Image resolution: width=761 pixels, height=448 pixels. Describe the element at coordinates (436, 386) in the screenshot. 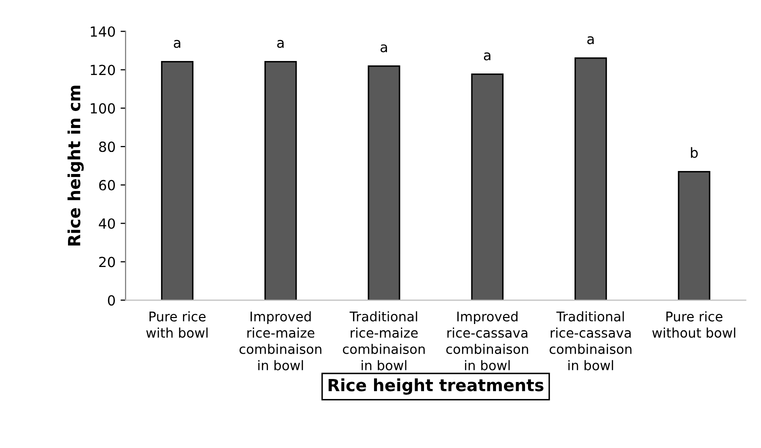

I see `x-axis-title: Rice height treatments` at that location.